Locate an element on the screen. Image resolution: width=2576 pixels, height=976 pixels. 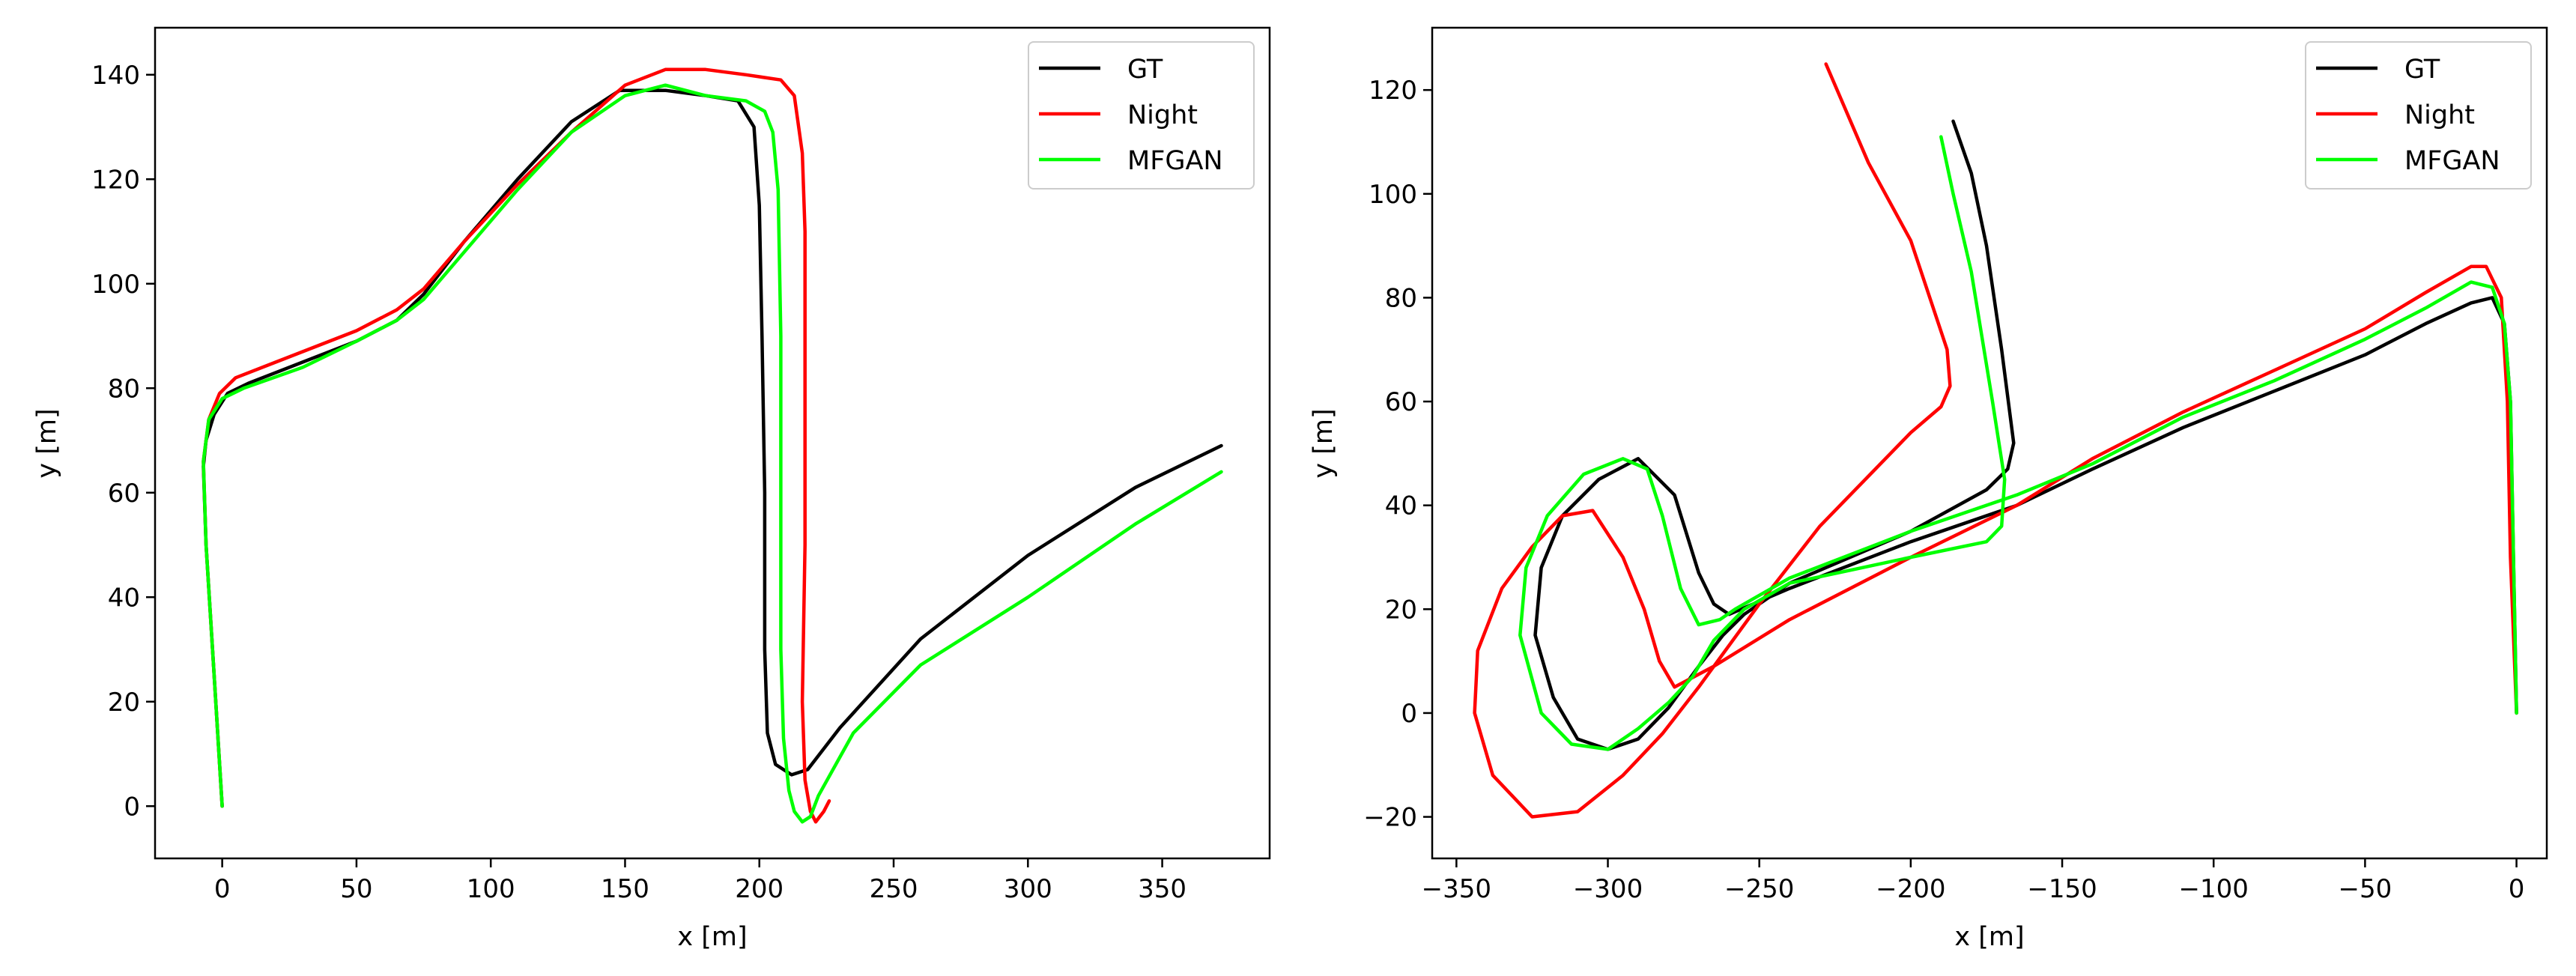
right-x-axis-label: x [m] is located at coordinates (1989, 937).